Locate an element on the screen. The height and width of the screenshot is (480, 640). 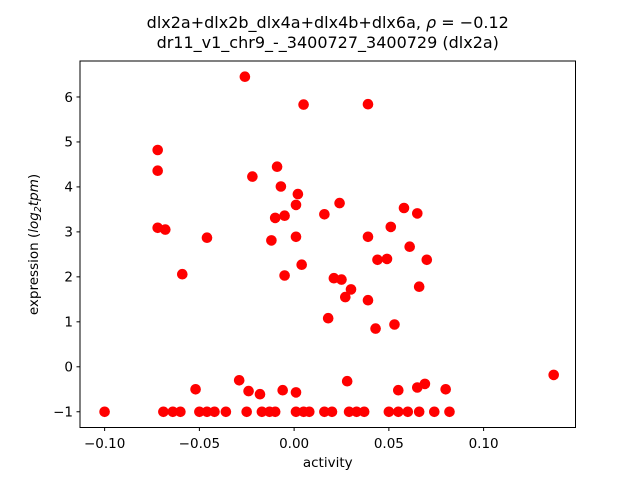
x-tick-label: −0.05 is located at coordinates (199, 444).